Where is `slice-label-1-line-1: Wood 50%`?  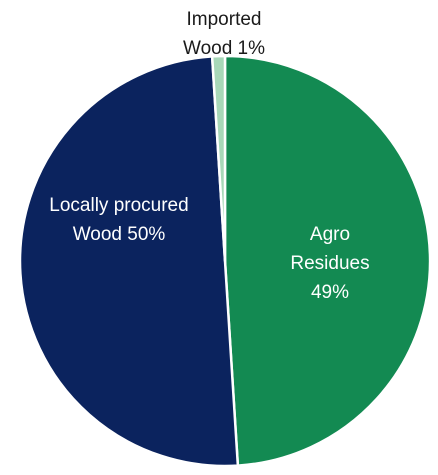 slice-label-1-line-1: Wood 50% is located at coordinates (119, 234).